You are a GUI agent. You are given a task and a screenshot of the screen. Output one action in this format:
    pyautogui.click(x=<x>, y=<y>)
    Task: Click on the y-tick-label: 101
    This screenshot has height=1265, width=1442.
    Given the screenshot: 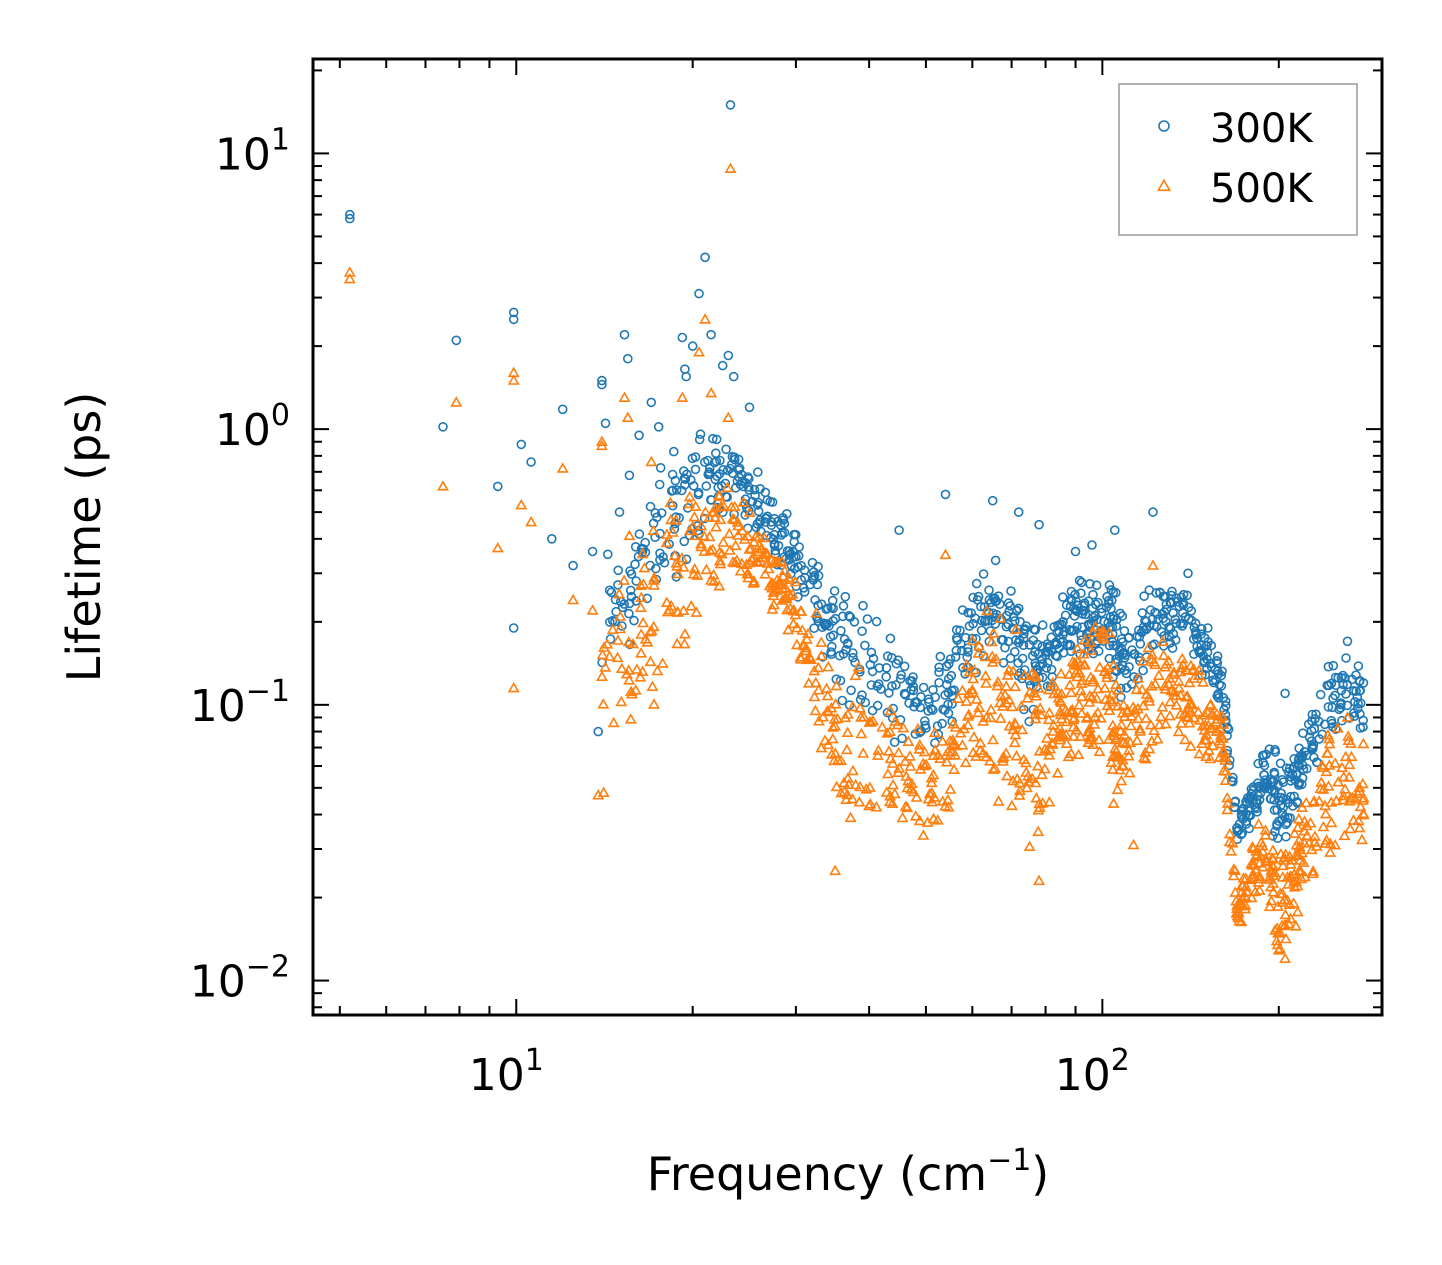 What is the action you would take?
    pyautogui.click(x=252, y=151)
    